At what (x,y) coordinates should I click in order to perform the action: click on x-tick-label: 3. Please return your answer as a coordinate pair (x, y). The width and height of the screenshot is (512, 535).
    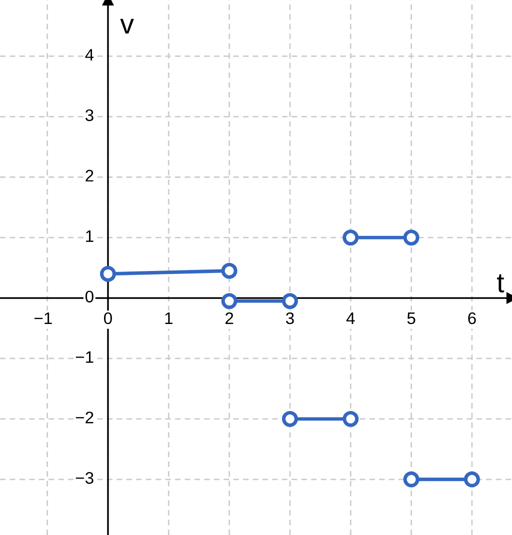
    Looking at the image, I should click on (290, 318).